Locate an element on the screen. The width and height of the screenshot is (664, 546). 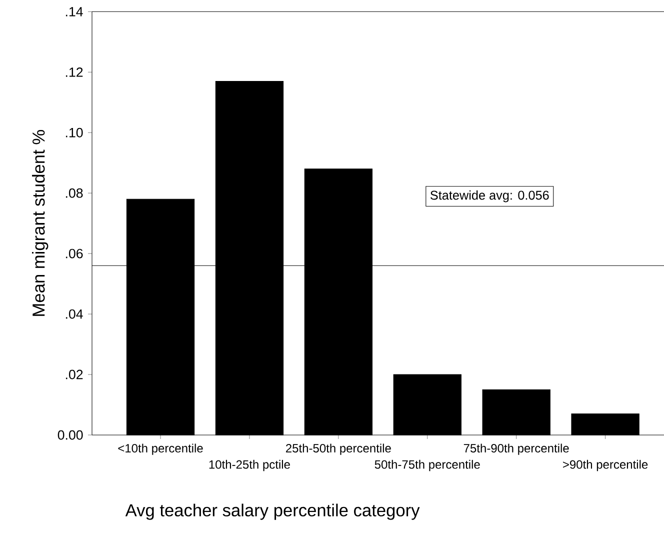
x-tick-label: <10th percentile is located at coordinates (160, 449).